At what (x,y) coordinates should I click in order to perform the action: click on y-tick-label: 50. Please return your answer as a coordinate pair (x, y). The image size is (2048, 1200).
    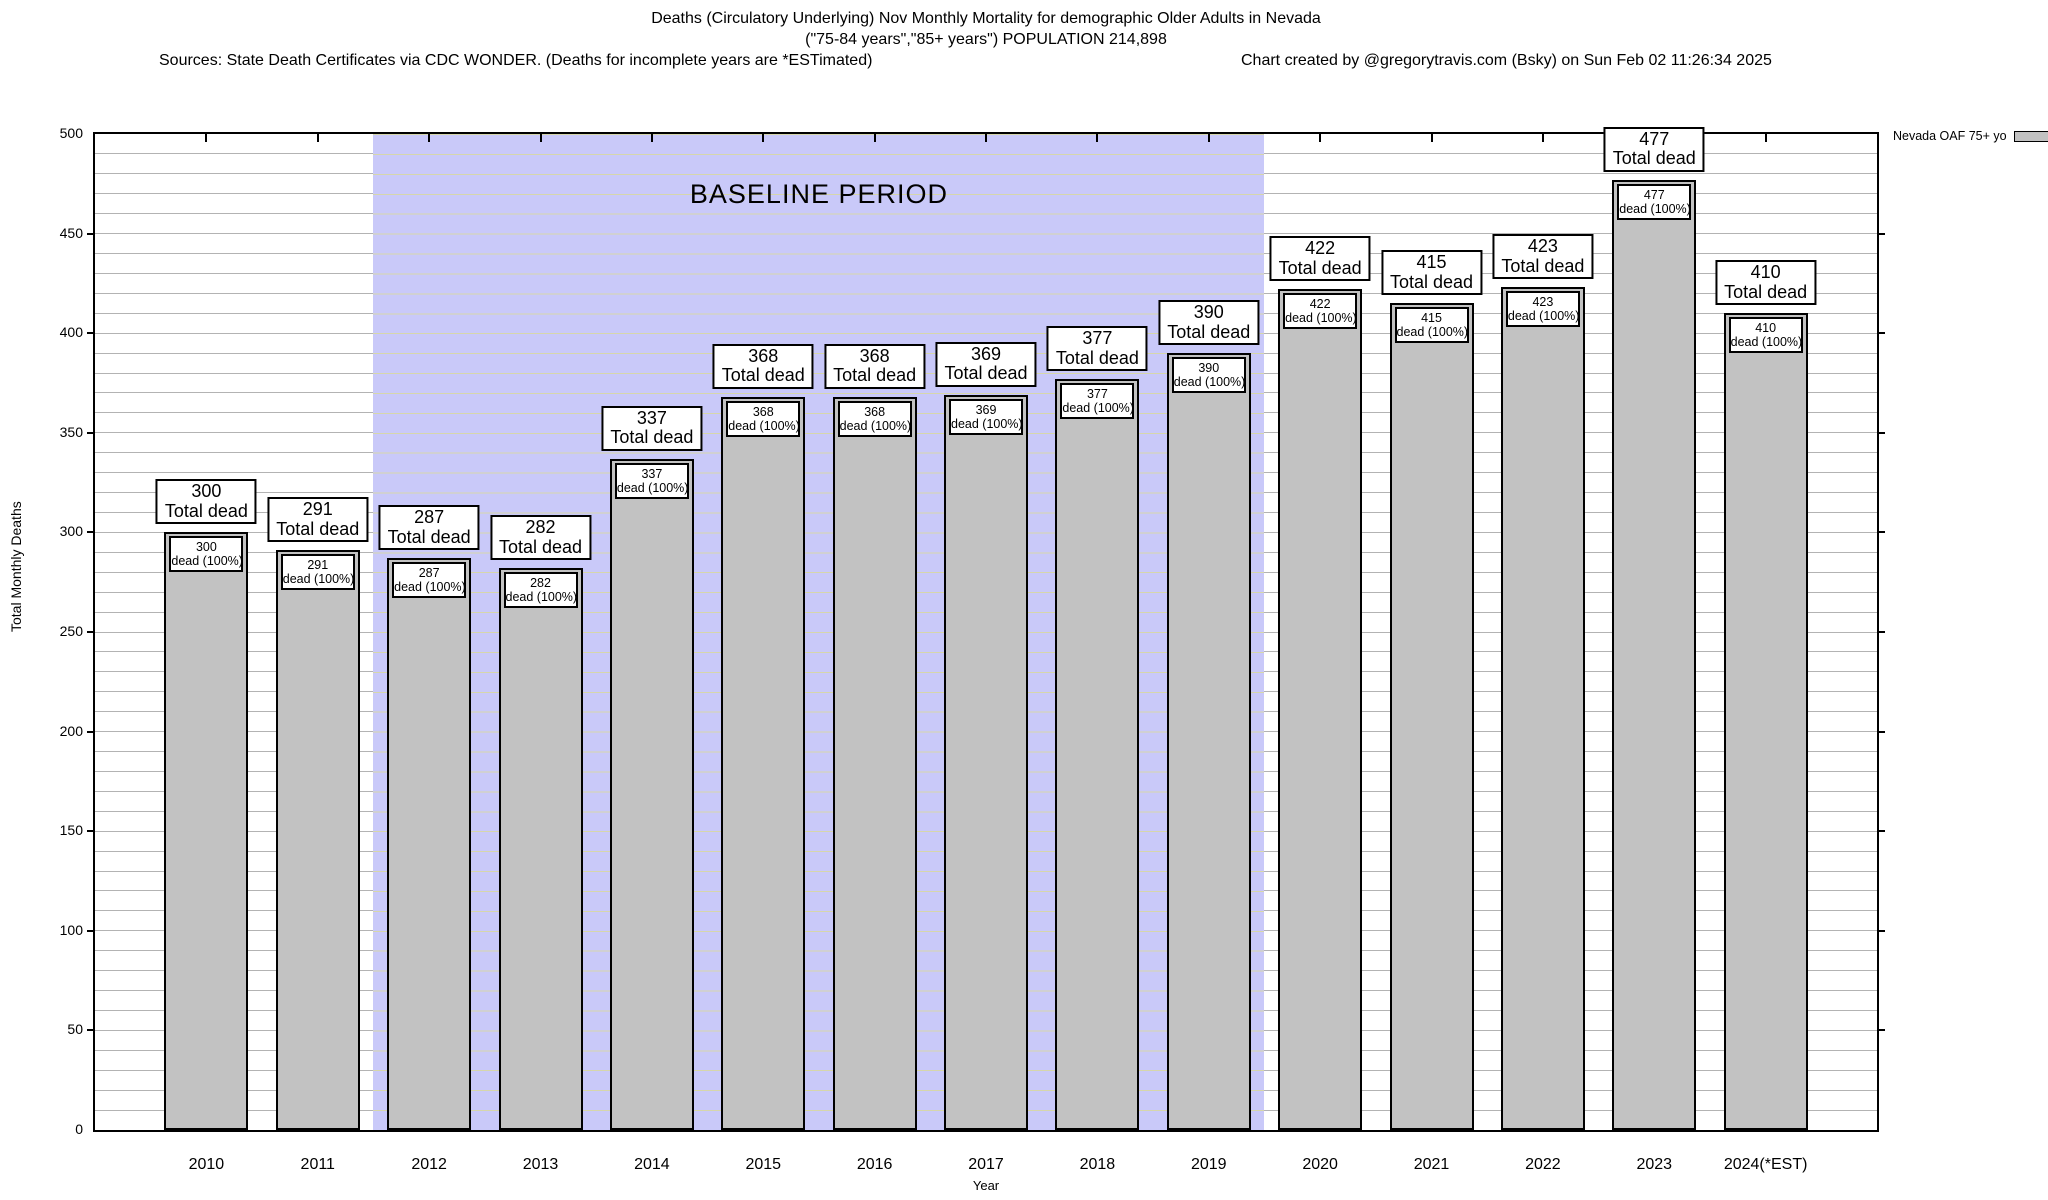
    Looking at the image, I should click on (75, 1029).